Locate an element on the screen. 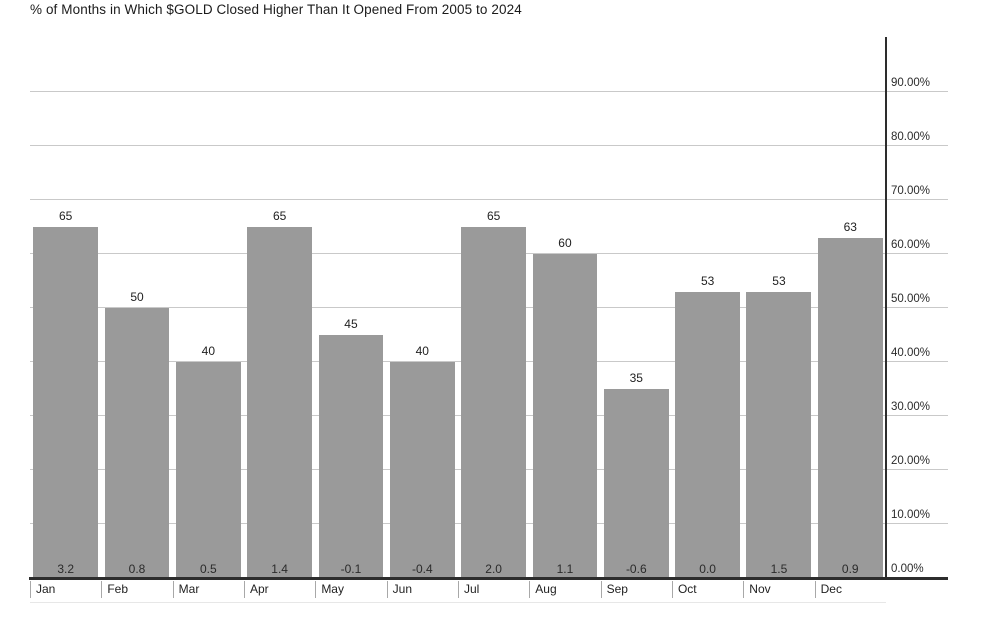 The width and height of the screenshot is (1000, 621). bar-jul is located at coordinates (494, 402).